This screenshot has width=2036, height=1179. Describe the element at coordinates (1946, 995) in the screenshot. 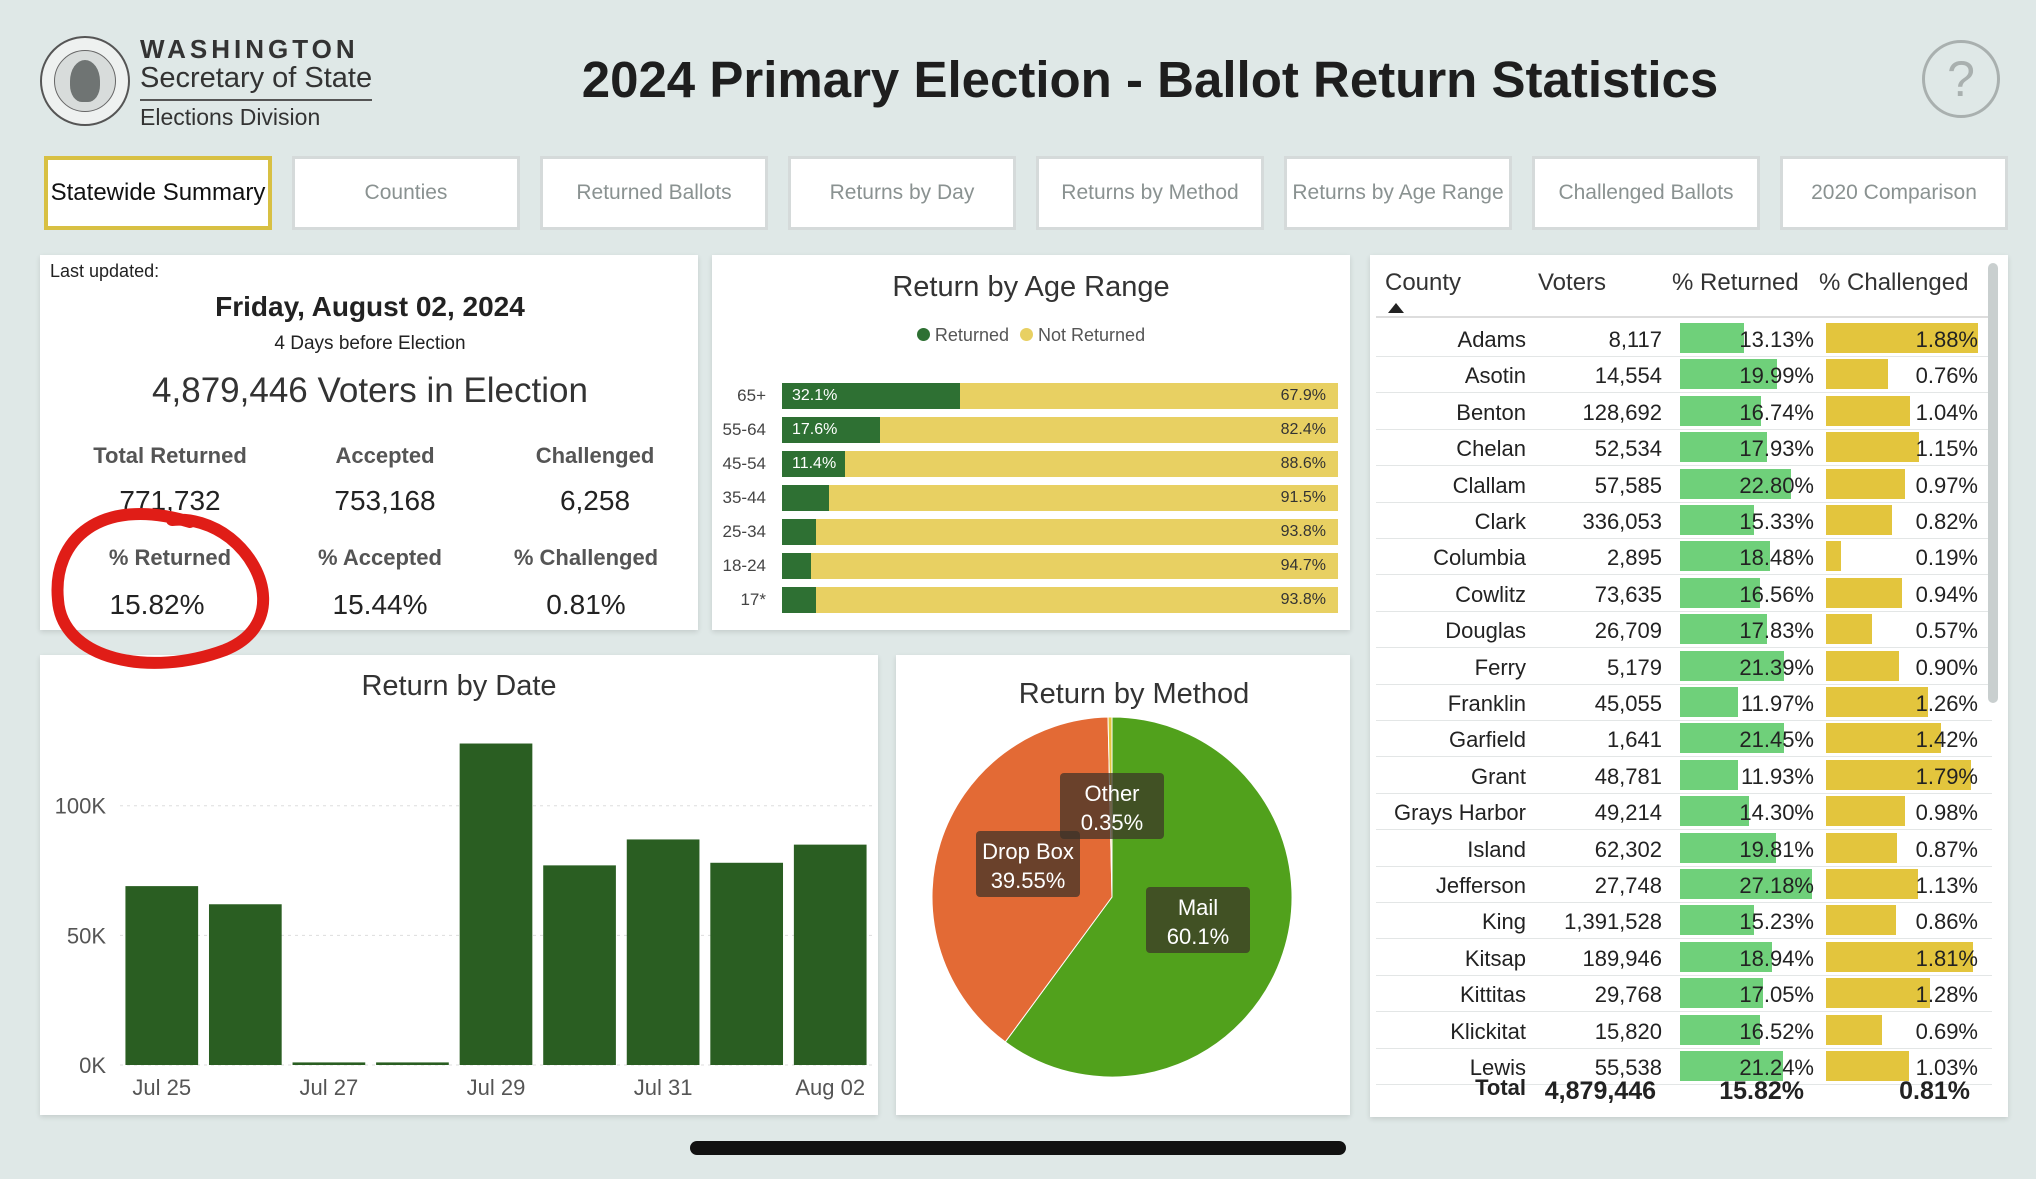

I see `county-pct-challenged: 1.28%` at that location.